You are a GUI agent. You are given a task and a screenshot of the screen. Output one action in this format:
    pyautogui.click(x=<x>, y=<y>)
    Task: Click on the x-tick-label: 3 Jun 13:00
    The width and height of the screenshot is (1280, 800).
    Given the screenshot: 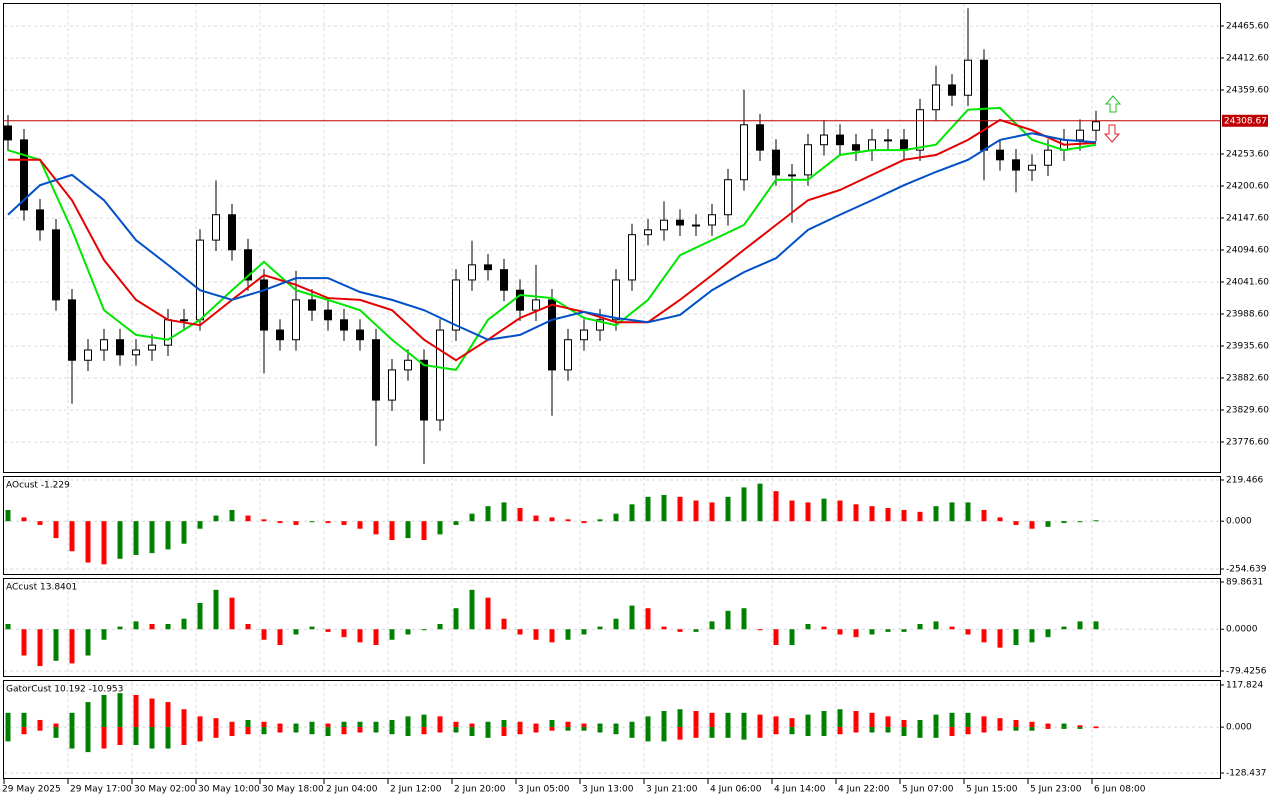 What is the action you would take?
    pyautogui.click(x=608, y=790)
    